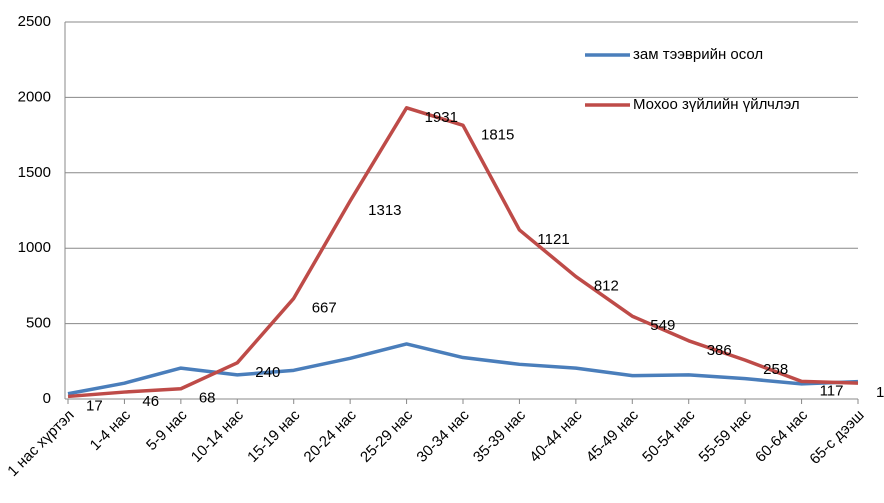 This screenshot has height=503, width=884. I want to click on data-label: 240, so click(267, 372).